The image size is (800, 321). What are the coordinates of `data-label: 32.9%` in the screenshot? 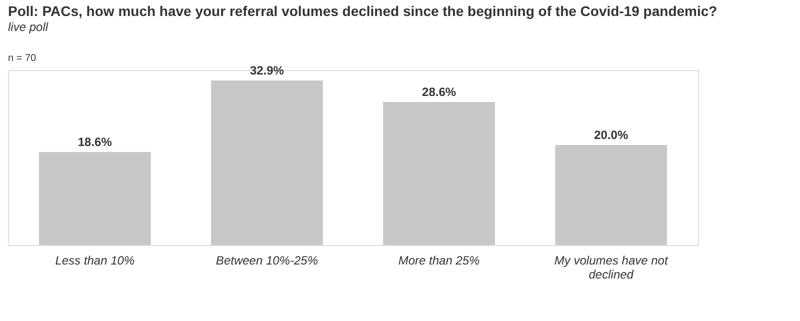 It's located at (267, 71).